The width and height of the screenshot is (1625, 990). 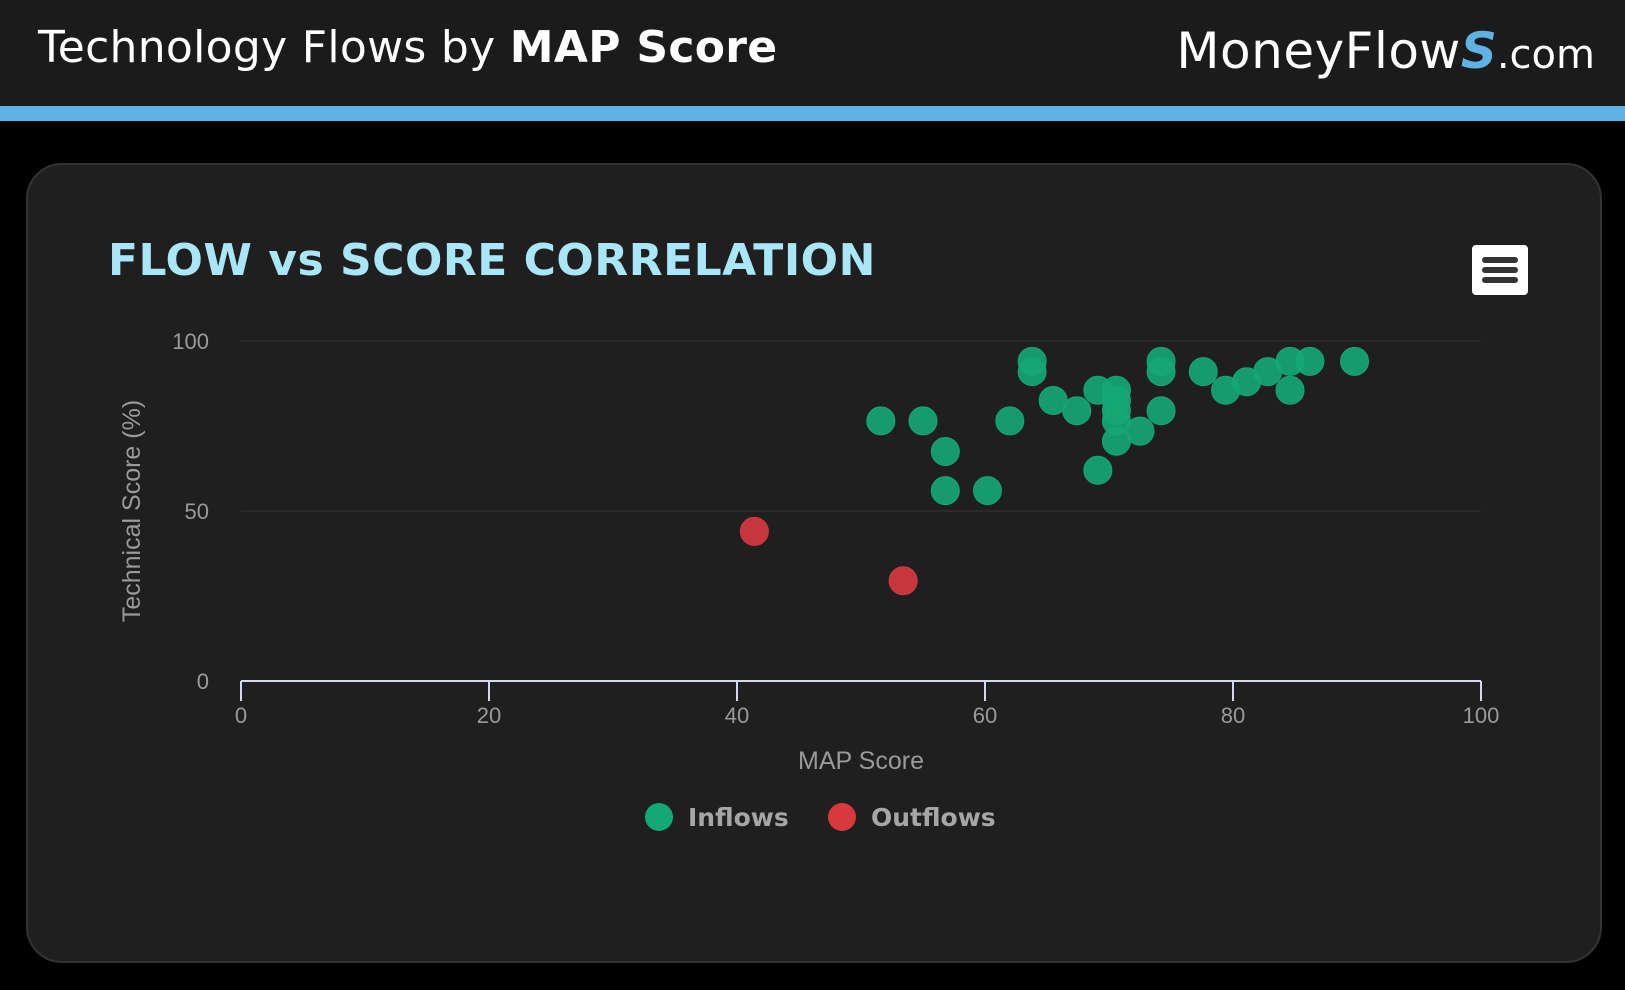 What do you see at coordinates (659, 817) in the screenshot?
I see `legend-marker-inflows` at bounding box center [659, 817].